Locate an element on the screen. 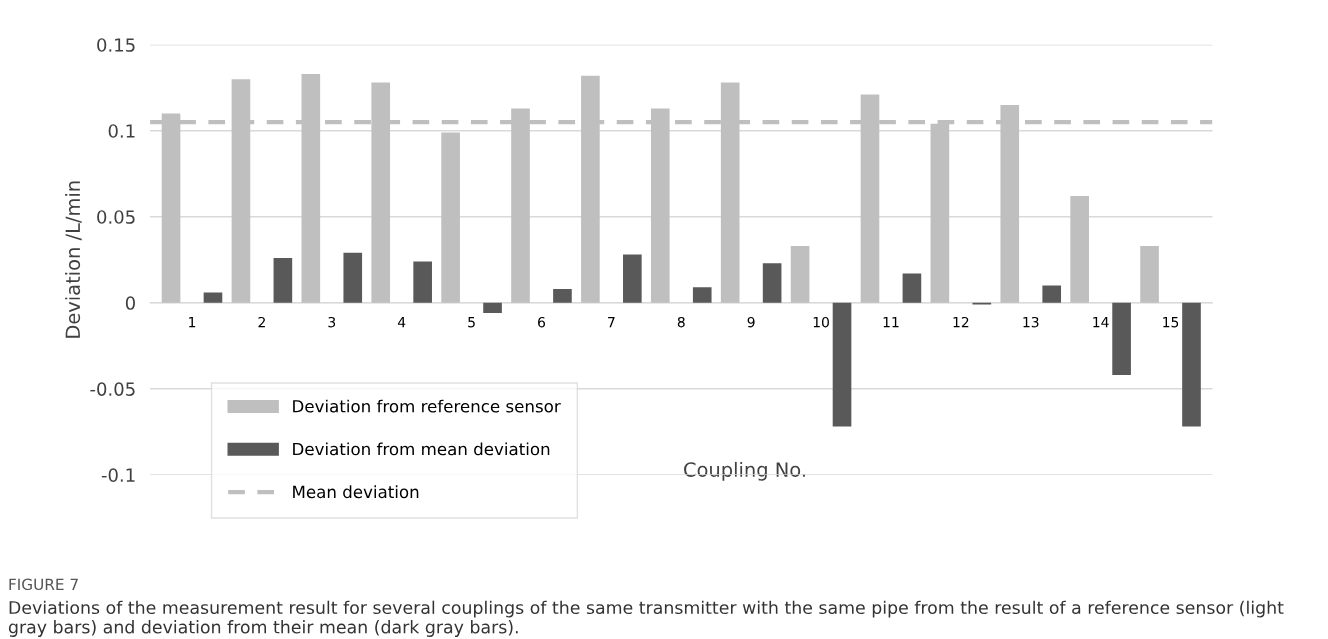 The height and width of the screenshot is (639, 1328). legend-label: Deviation from mean deviation is located at coordinates (421, 449).